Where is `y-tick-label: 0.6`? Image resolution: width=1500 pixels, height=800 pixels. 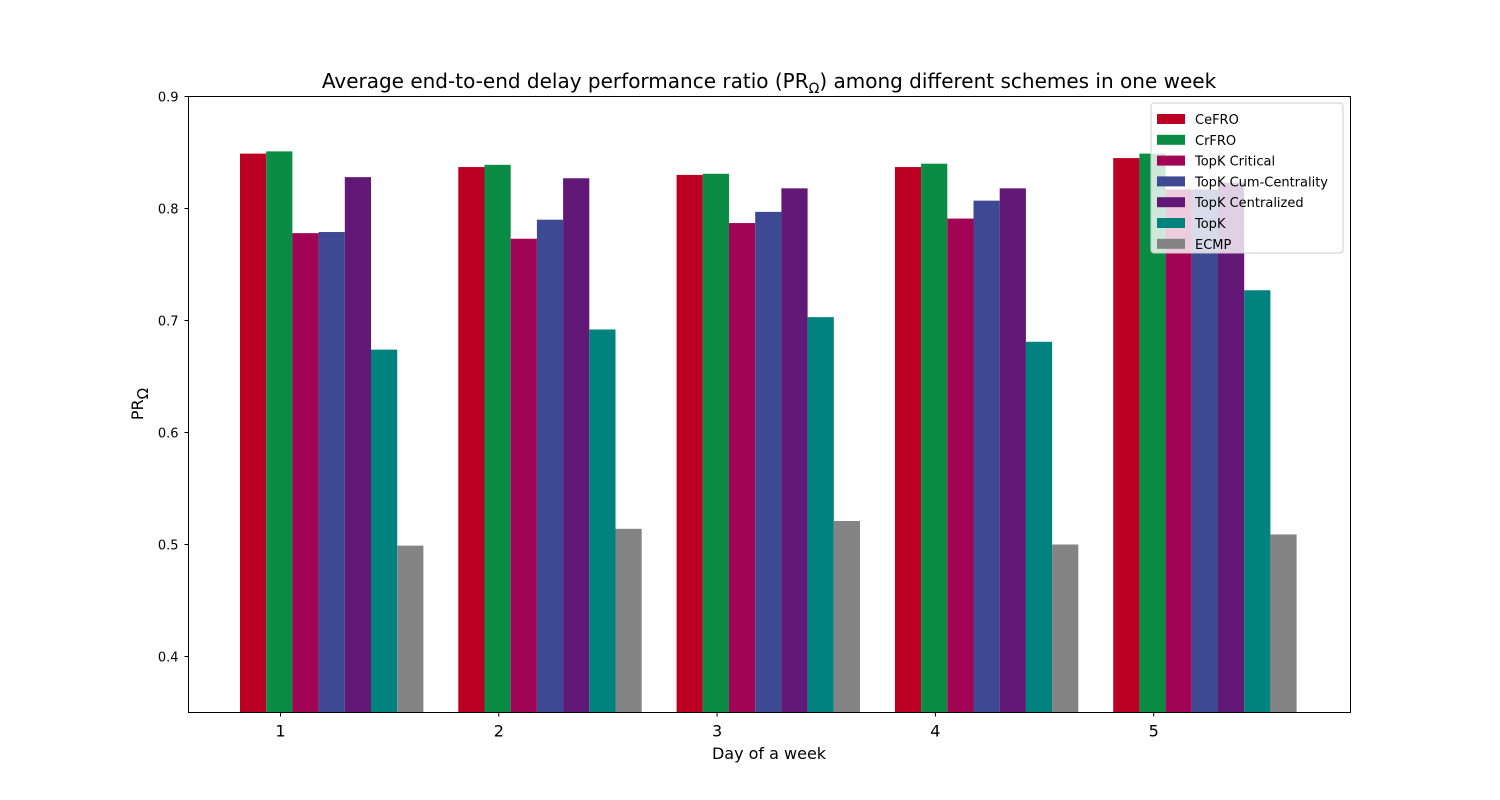
y-tick-label: 0.6 is located at coordinates (168, 434).